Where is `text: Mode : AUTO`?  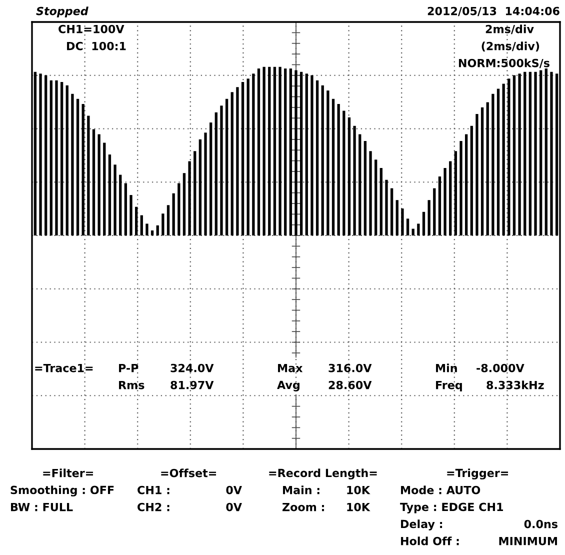 text: Mode : AUTO is located at coordinates (440, 490).